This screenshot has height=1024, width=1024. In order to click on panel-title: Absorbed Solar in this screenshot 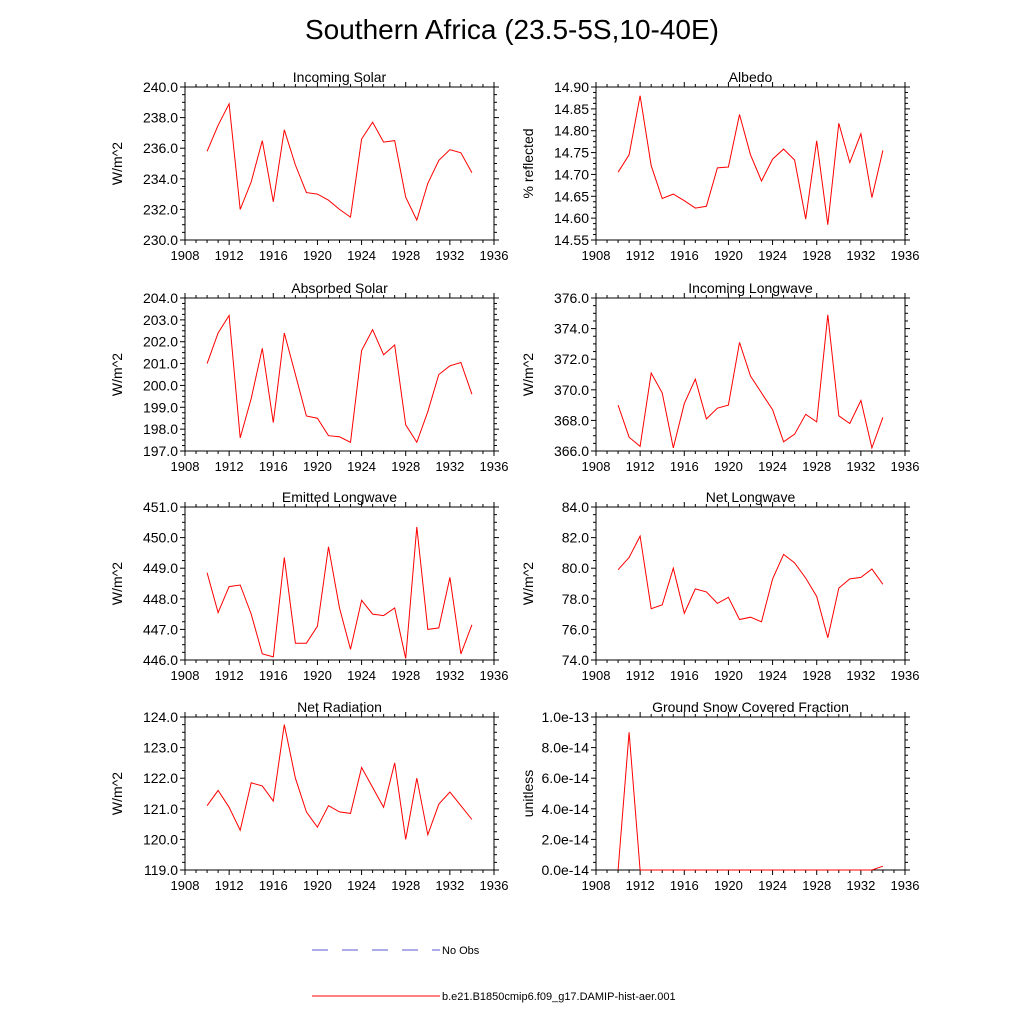, I will do `click(339, 288)`.